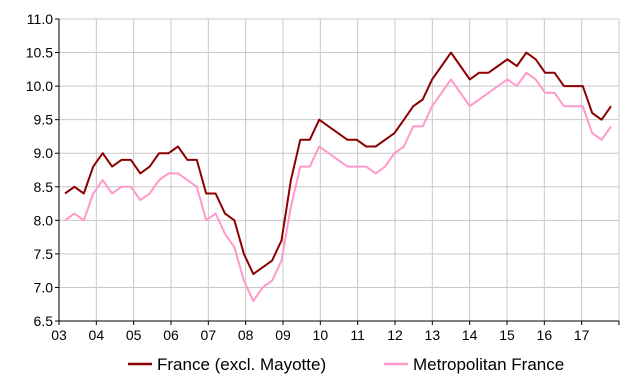 This screenshot has width=629, height=374. What do you see at coordinates (40, 19) in the screenshot?
I see `y-tick-label: 11.0` at bounding box center [40, 19].